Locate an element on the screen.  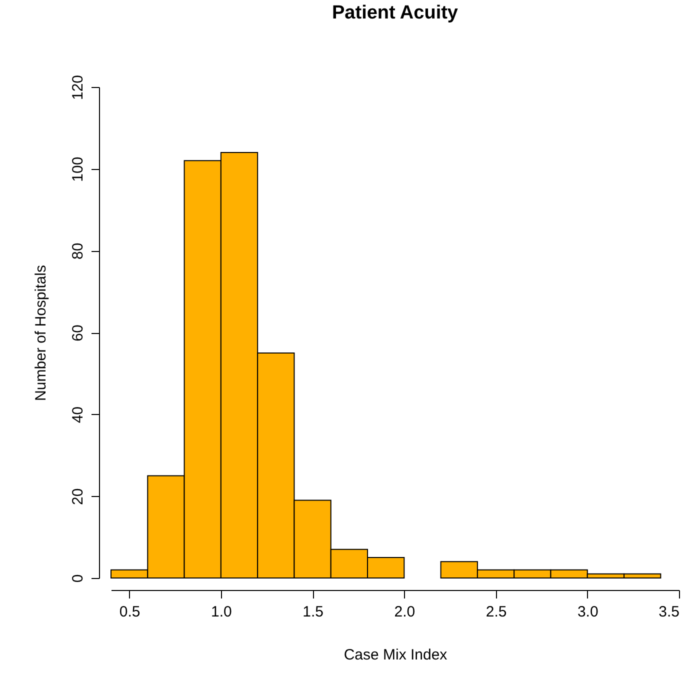
chart-title: Patient Acuity is located at coordinates (395, 13).